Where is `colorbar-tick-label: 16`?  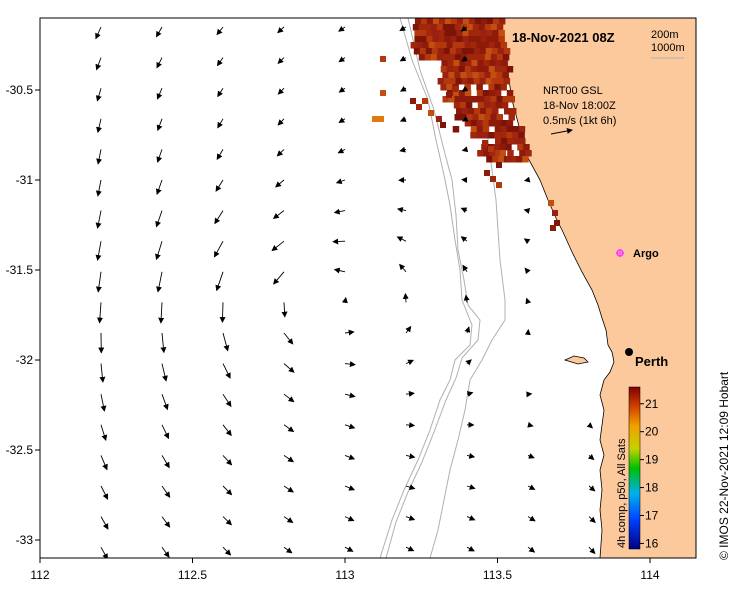
colorbar-tick-label: 16 is located at coordinates (652, 543).